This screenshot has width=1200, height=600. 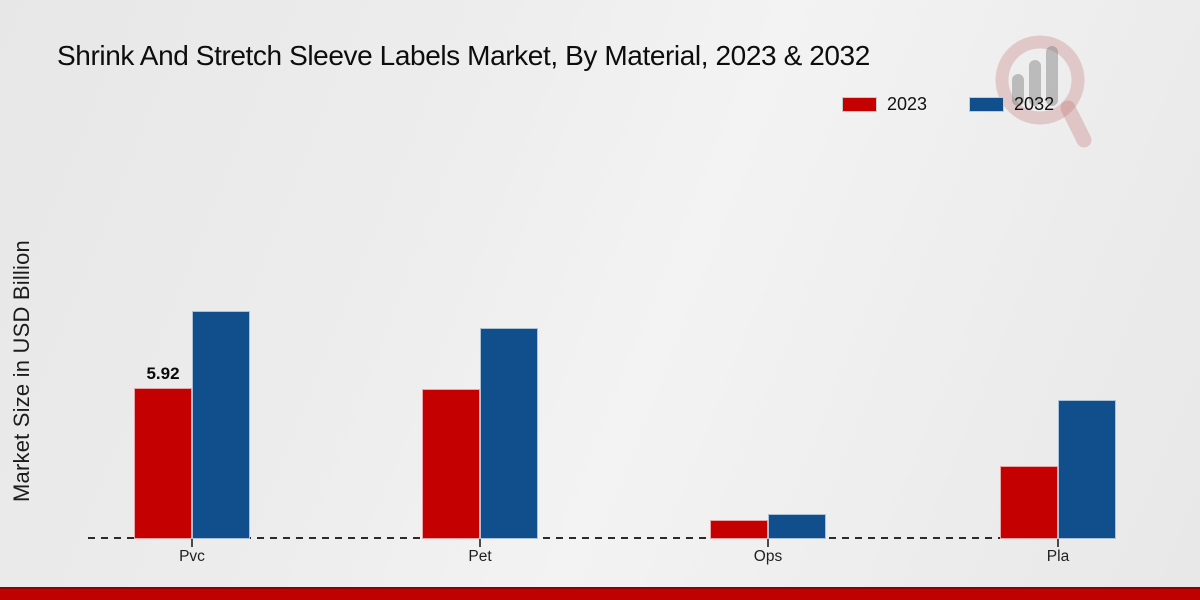 I want to click on legend-swatch-2023, so click(x=859, y=104).